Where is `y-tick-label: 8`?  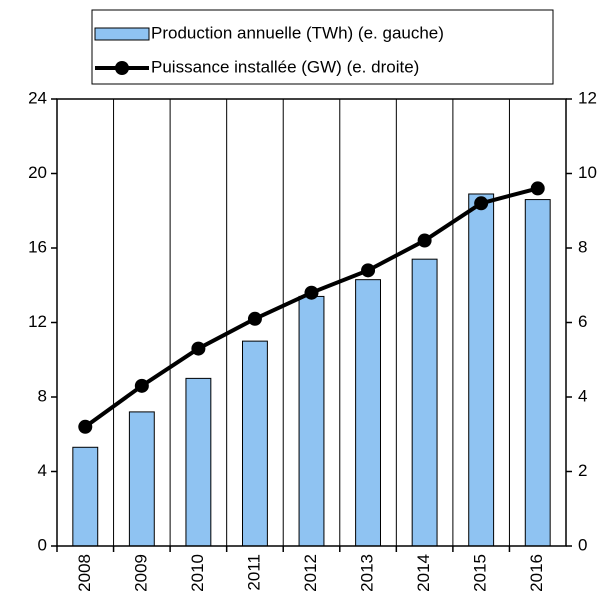
y-tick-label: 8 is located at coordinates (42, 395).